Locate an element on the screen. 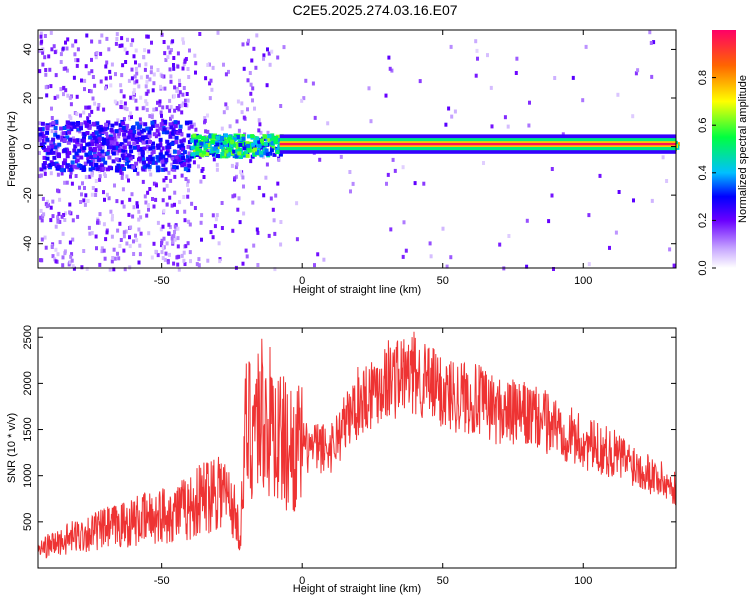 The image size is (750, 600). y-tick-label: 2000 is located at coordinates (28, 383).